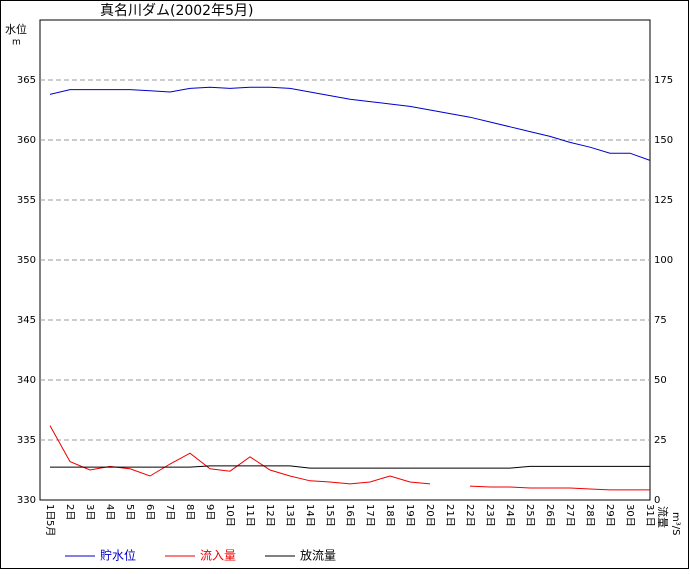 The image size is (690, 574). I want to click on legend-label: 貯水位, so click(118, 555).